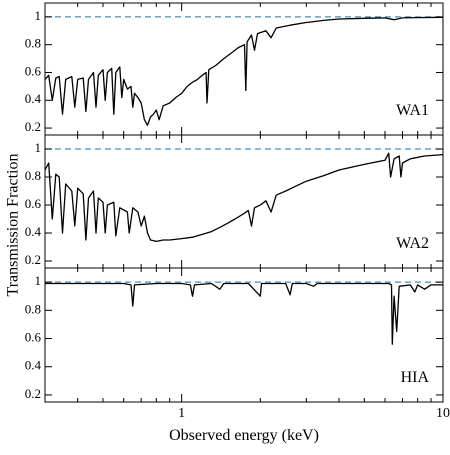 The height and width of the screenshot is (455, 450). I want to click on panel-label: HIA, so click(415, 377).